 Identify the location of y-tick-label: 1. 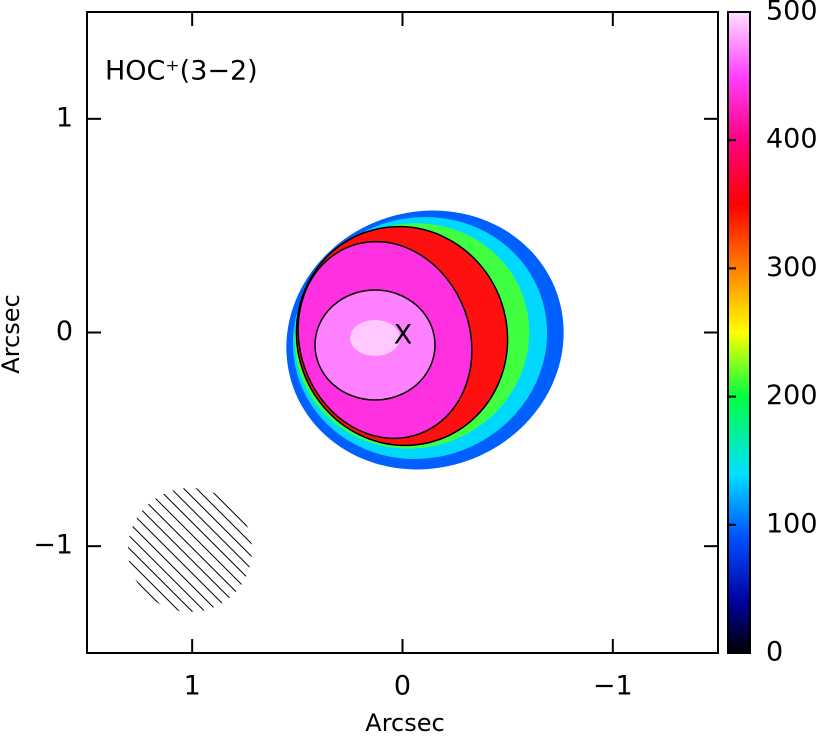
(64, 117).